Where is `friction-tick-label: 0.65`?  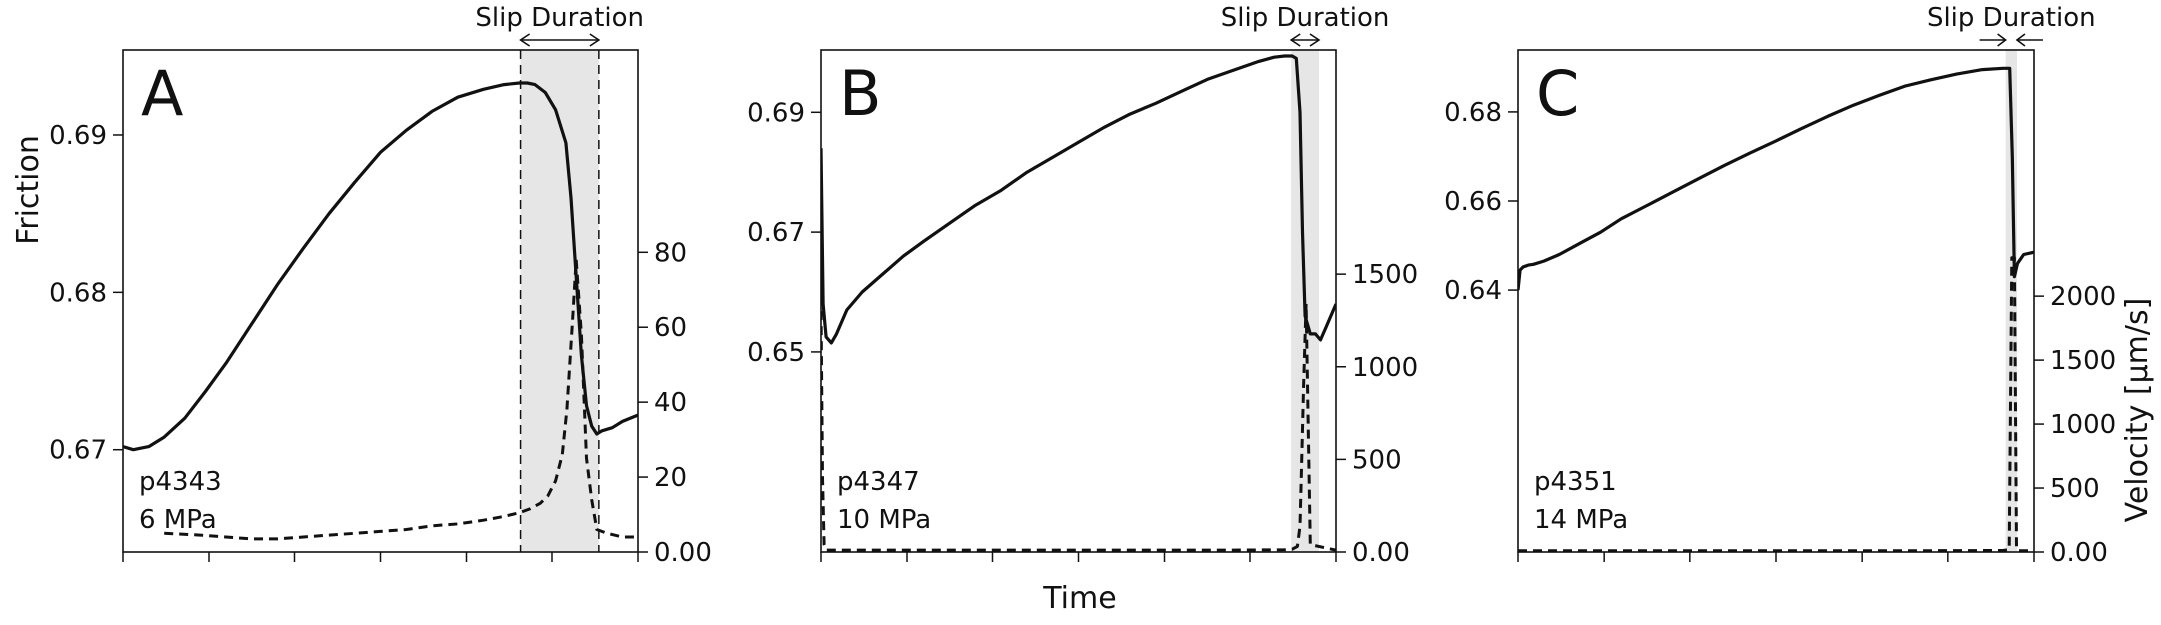 friction-tick-label: 0.65 is located at coordinates (776, 353).